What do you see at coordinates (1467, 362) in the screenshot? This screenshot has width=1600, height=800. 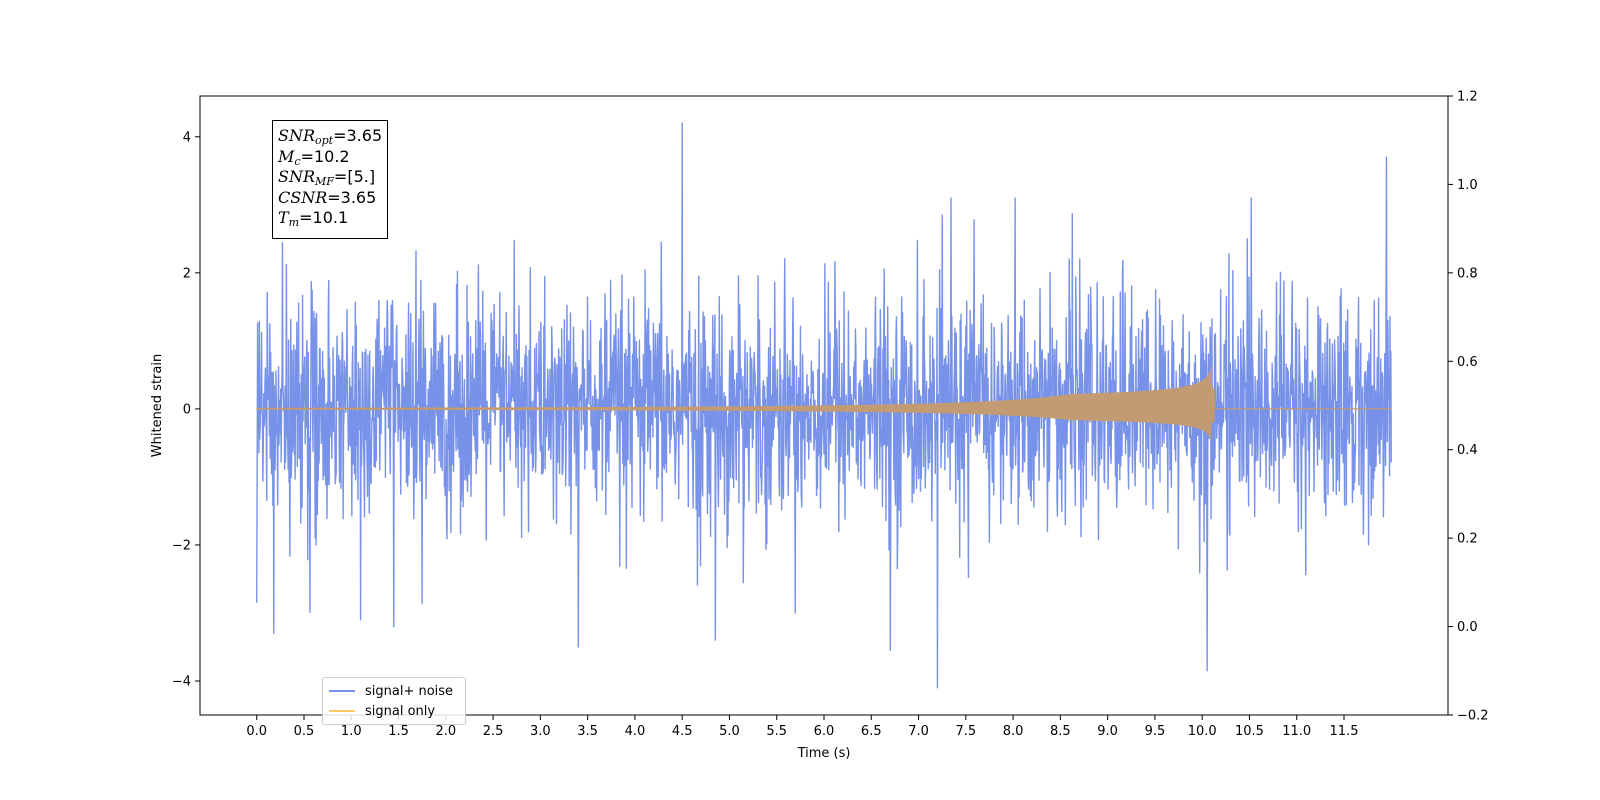 I see `y2-tick-label: 0.6` at bounding box center [1467, 362].